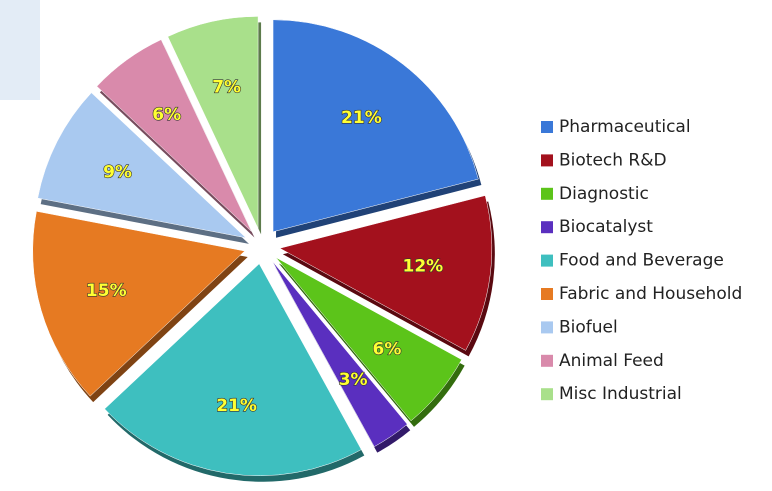 The image size is (772, 491). Describe the element at coordinates (613, 160) in the screenshot. I see `legend-label: Biotech R&D` at that location.